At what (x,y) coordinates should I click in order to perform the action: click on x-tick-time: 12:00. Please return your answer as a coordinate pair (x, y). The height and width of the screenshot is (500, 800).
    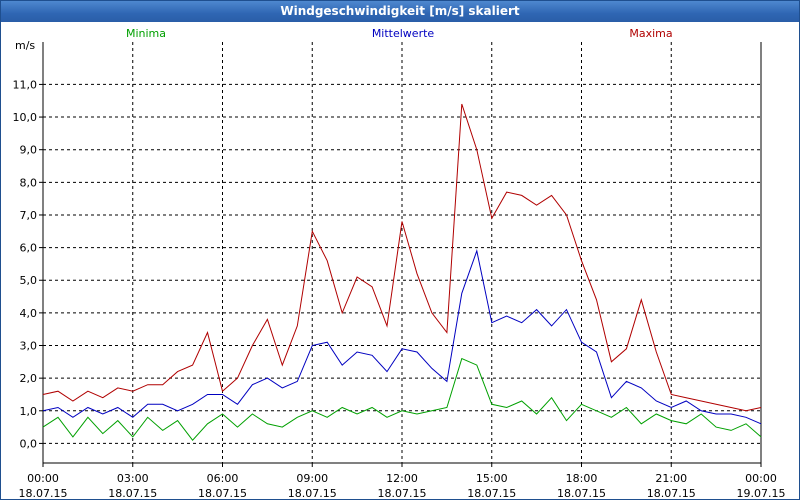
    Looking at the image, I should click on (402, 478).